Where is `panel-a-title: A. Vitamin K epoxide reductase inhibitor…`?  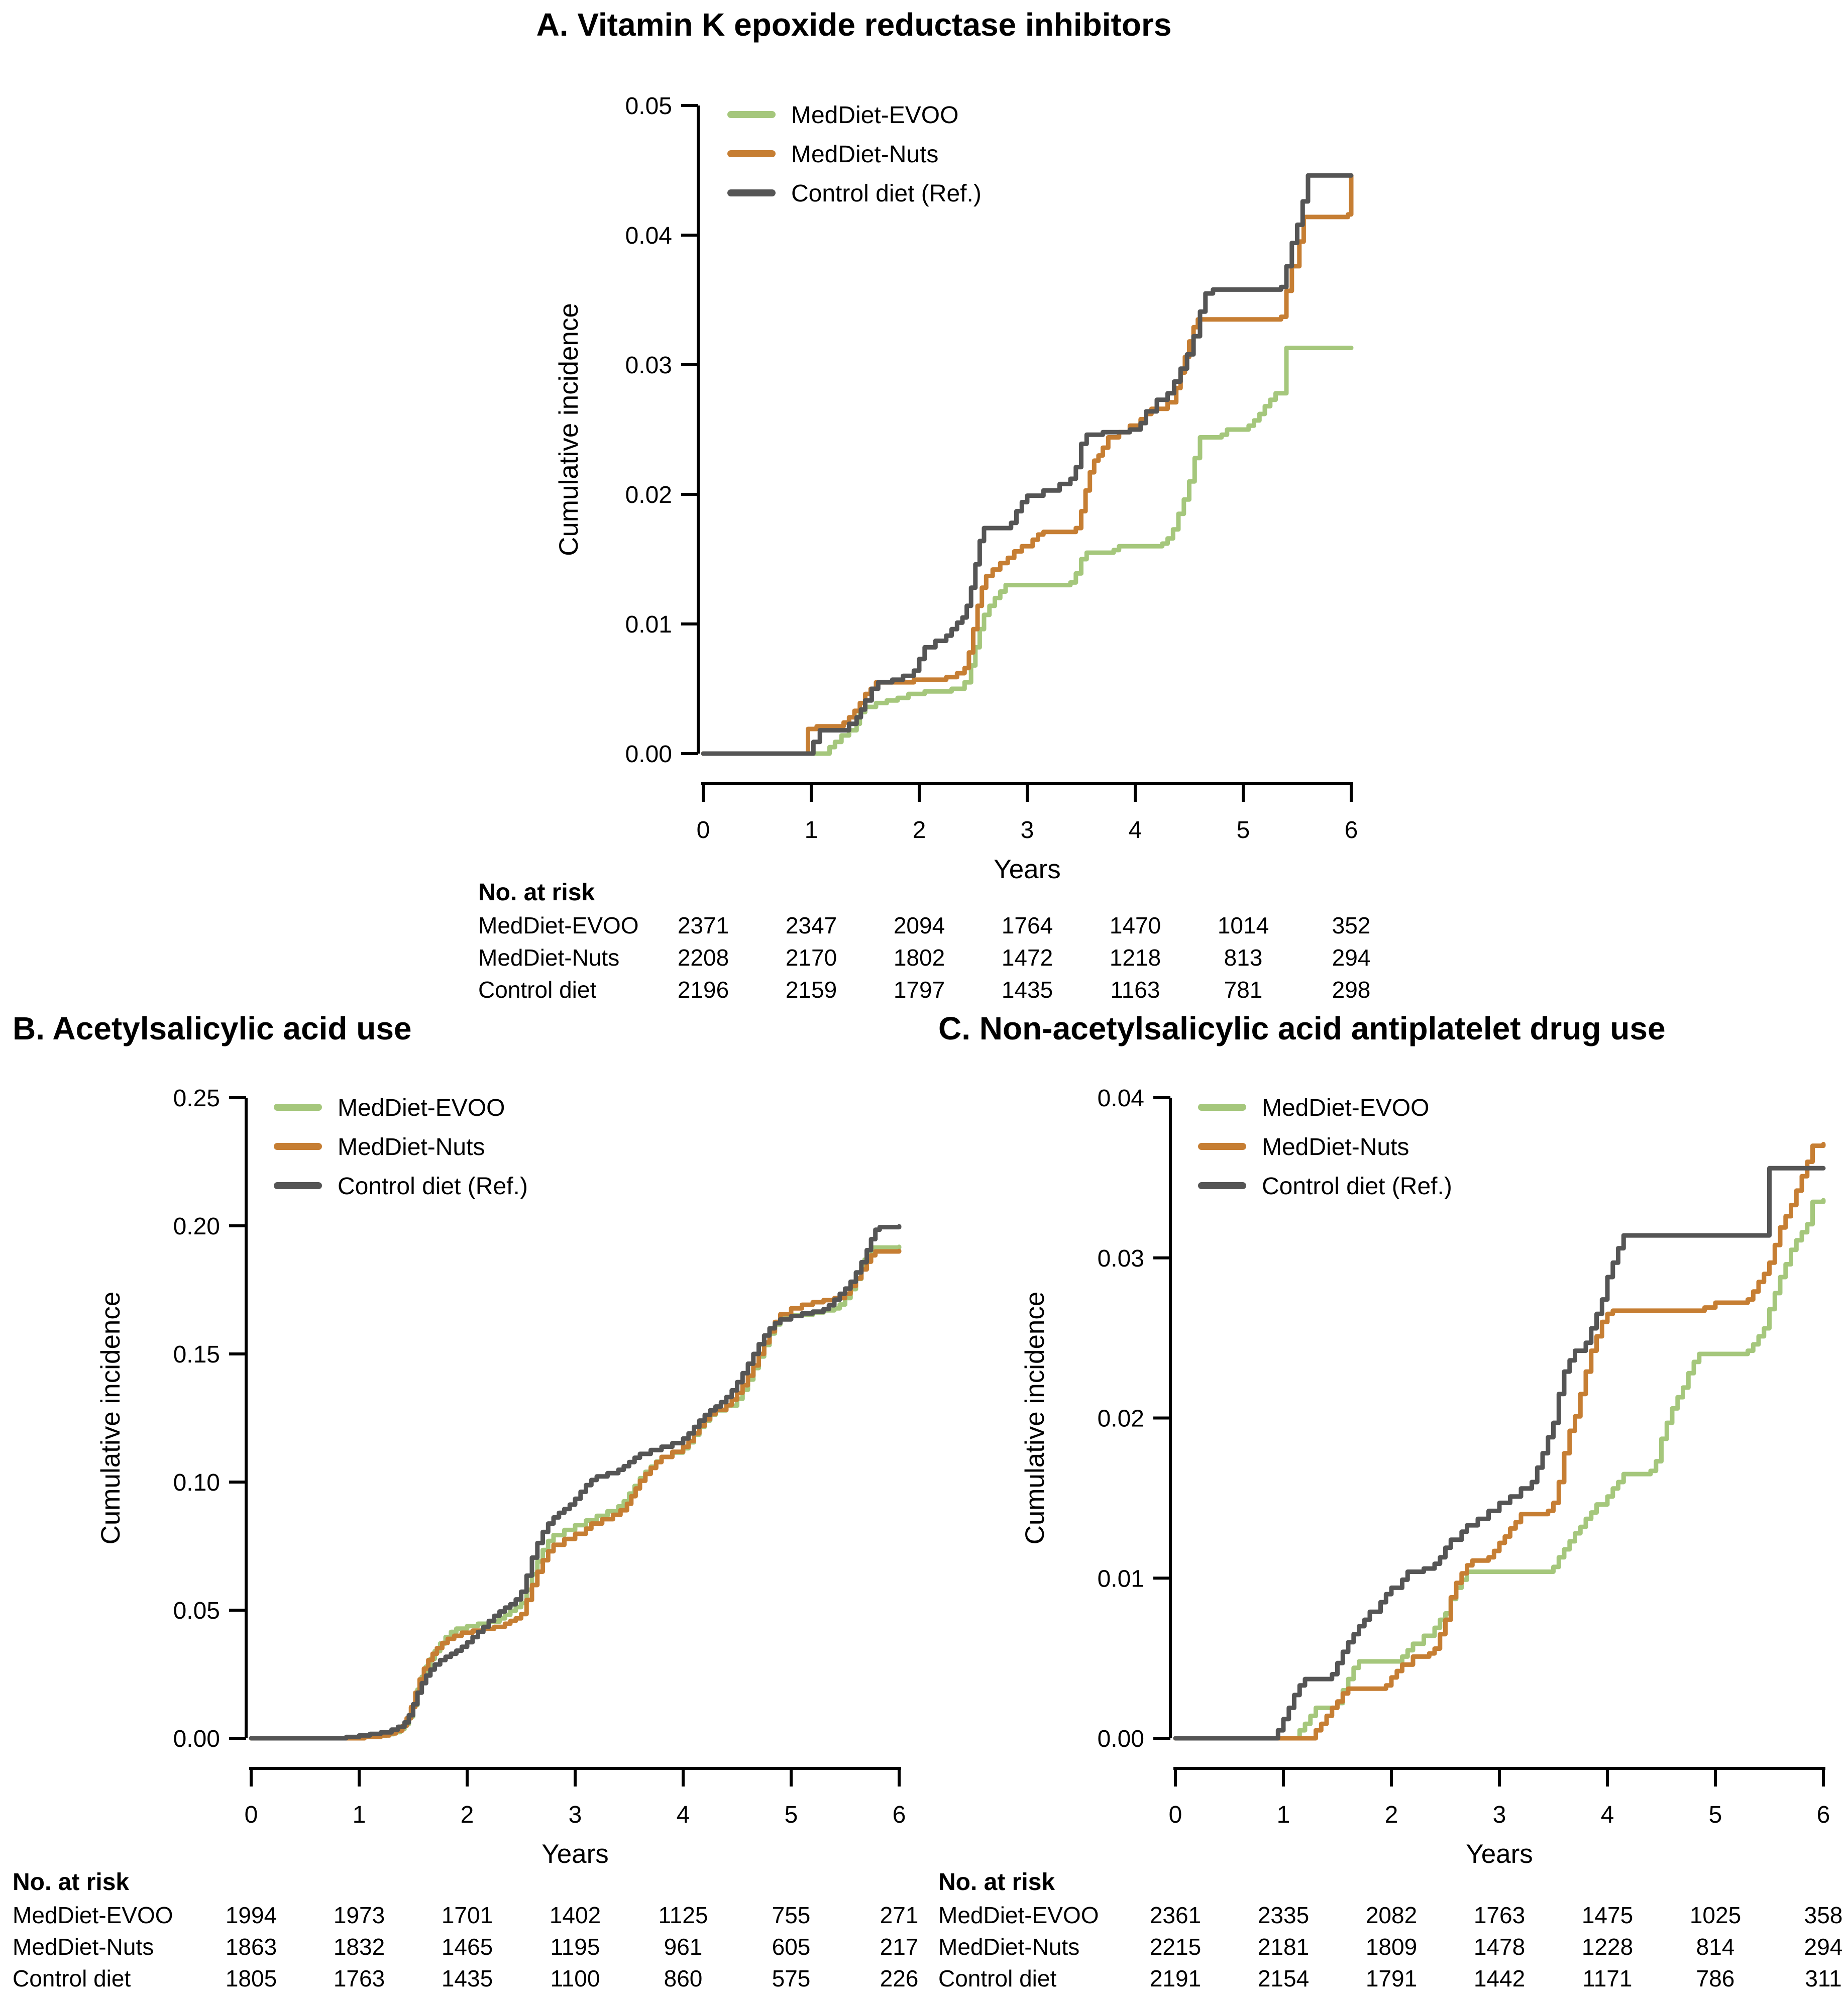 panel-a-title: A. Vitamin K epoxide reductase inhibitor… is located at coordinates (854, 25).